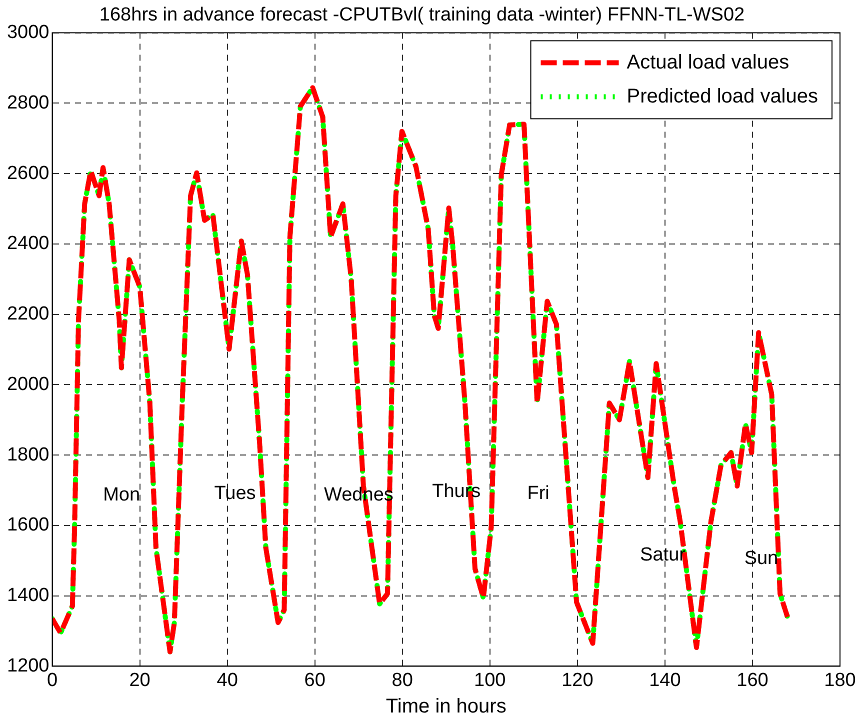  What do you see at coordinates (446, 707) in the screenshot?
I see `x-axis-title: Time in hours` at bounding box center [446, 707].